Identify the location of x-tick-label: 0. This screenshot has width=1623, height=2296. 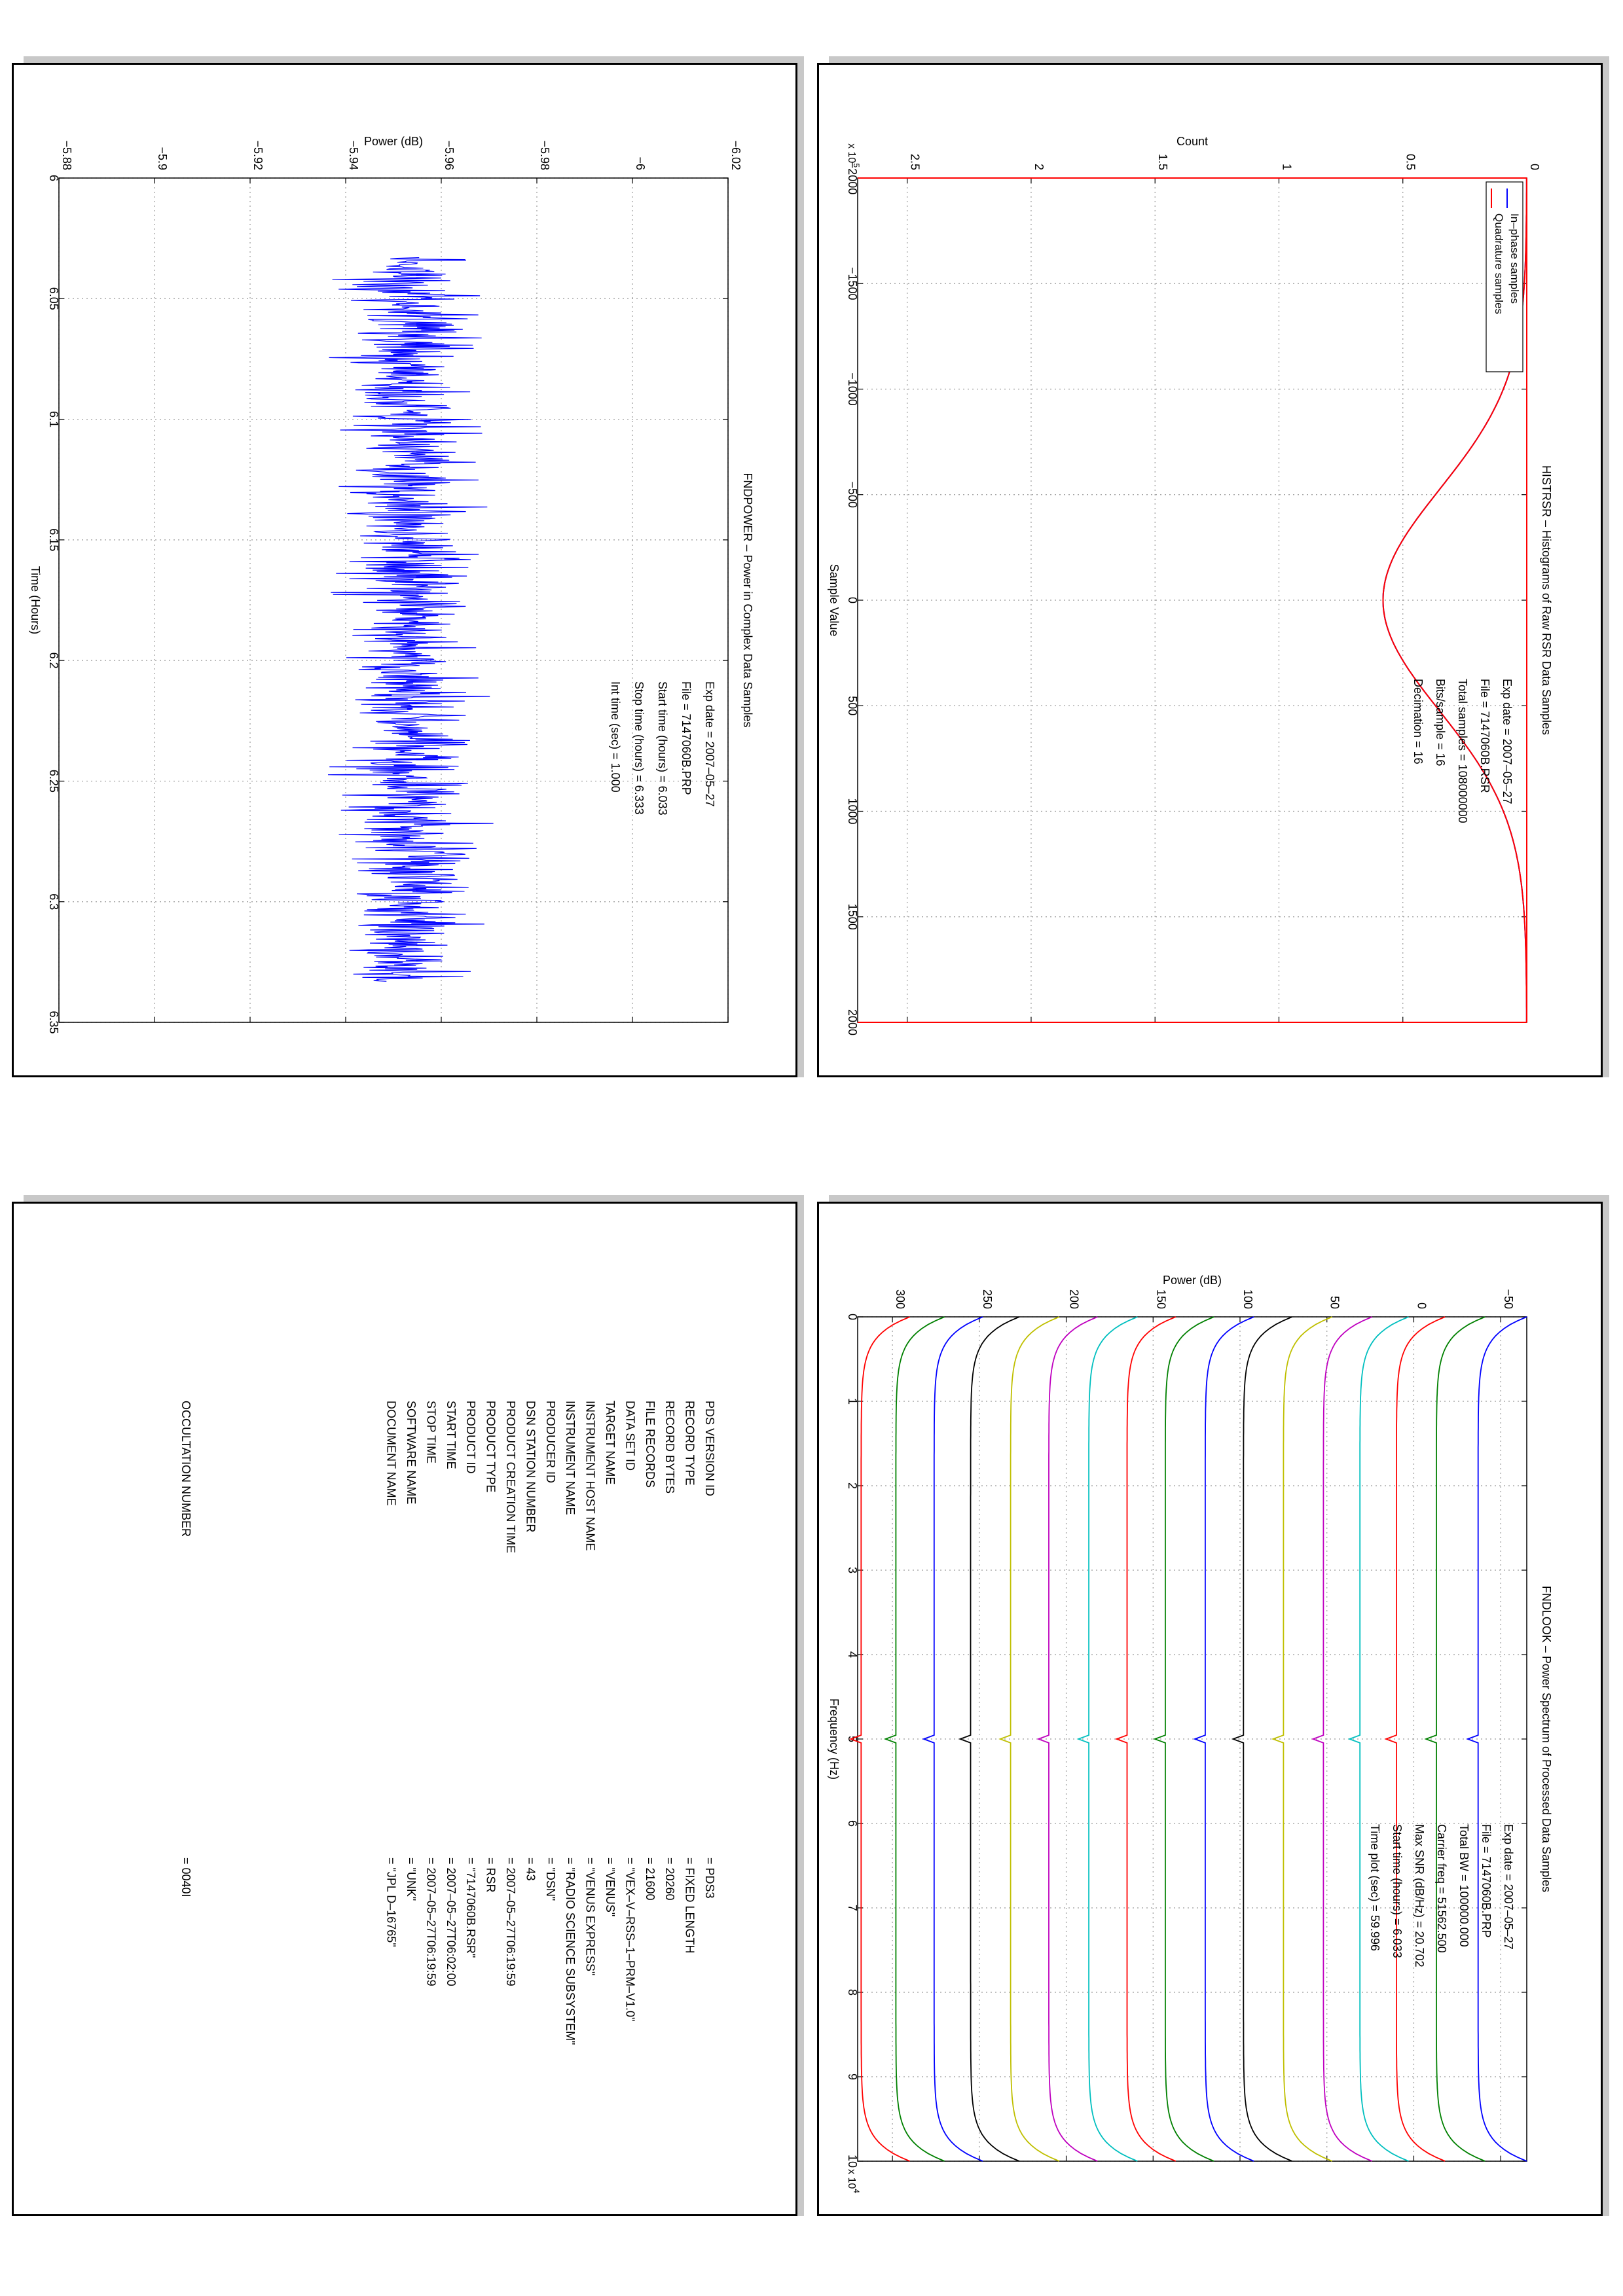
(852, 600).